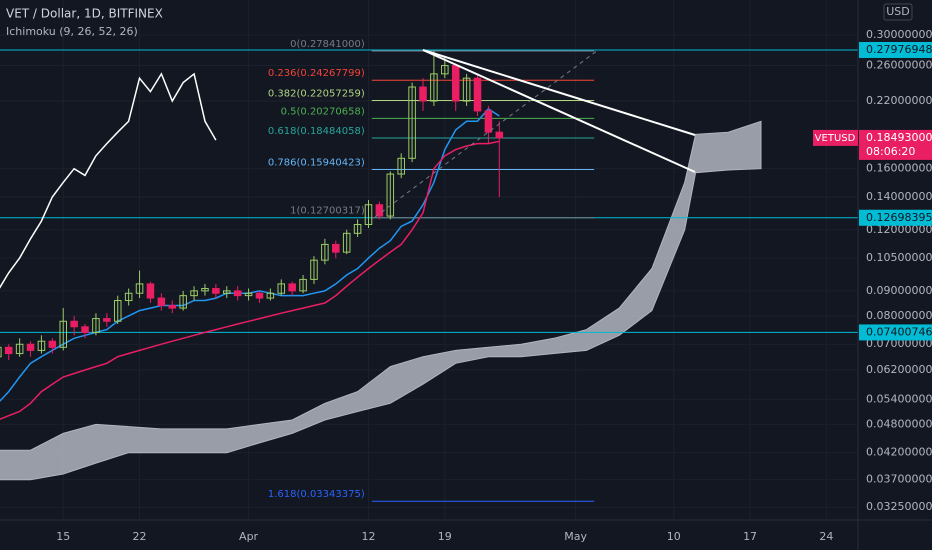  What do you see at coordinates (899, 369) in the screenshot?
I see `y-tick-label: 0.06200000` at bounding box center [899, 369].